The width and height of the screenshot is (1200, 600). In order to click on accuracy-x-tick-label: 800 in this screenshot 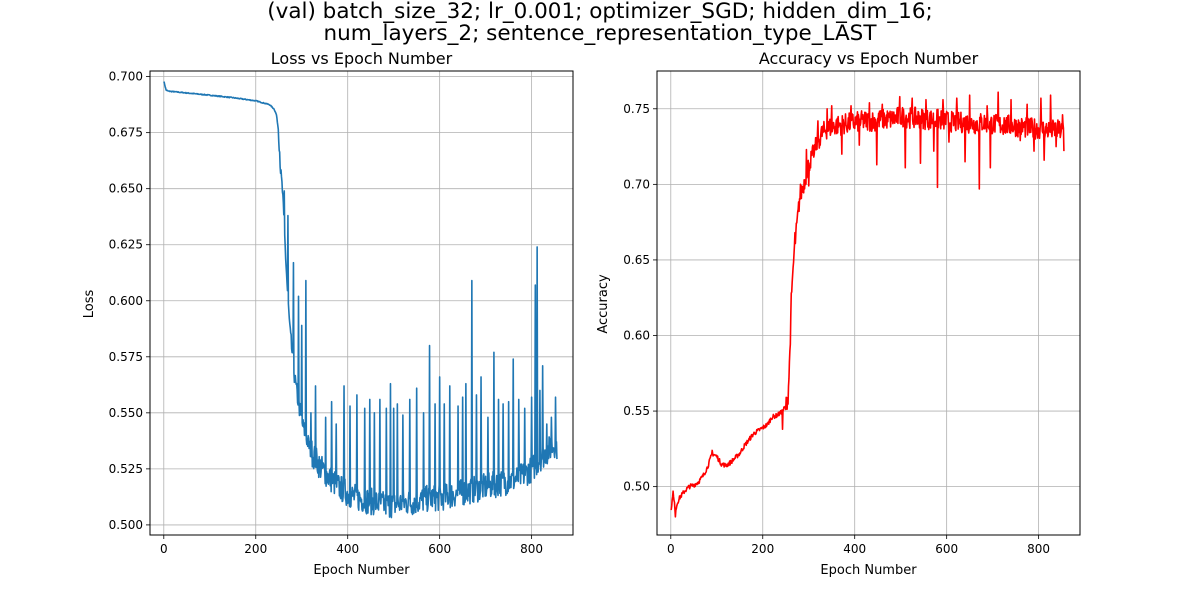, I will do `click(1038, 549)`.